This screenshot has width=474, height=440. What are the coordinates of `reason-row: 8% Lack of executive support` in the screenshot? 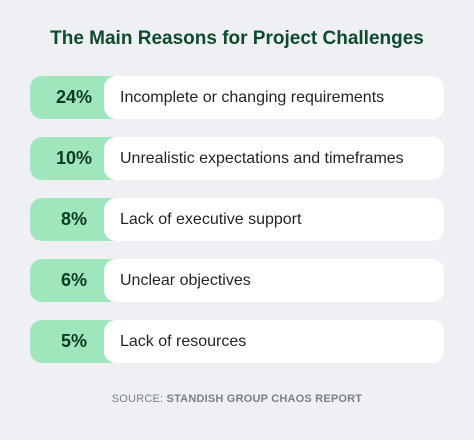 It's located at (237, 219).